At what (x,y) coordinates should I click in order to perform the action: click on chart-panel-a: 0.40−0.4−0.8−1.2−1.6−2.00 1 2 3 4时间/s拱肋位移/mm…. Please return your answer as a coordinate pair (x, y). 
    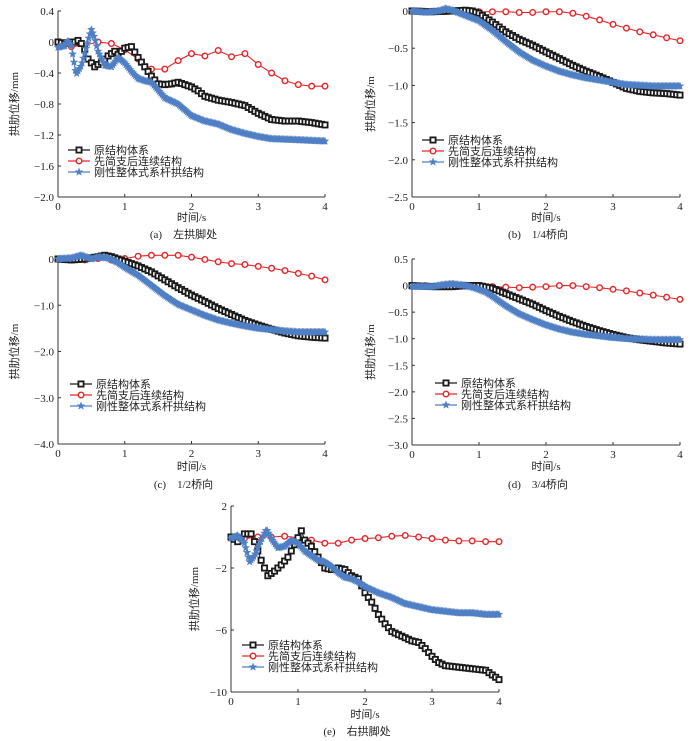
    Looking at the image, I should click on (168, 123).